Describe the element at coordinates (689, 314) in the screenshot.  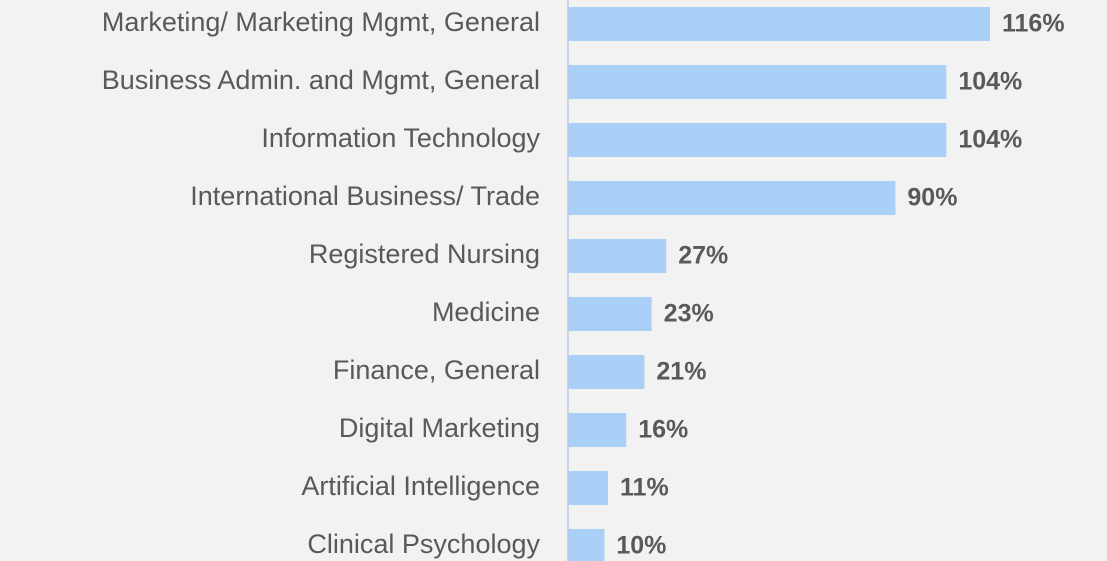
I see `value-label: 23%` at that location.